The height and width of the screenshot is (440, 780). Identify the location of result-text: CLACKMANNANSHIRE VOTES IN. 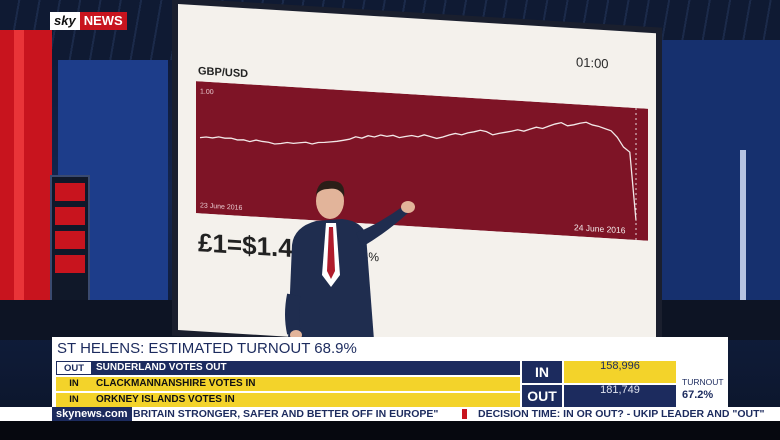
(306, 384).